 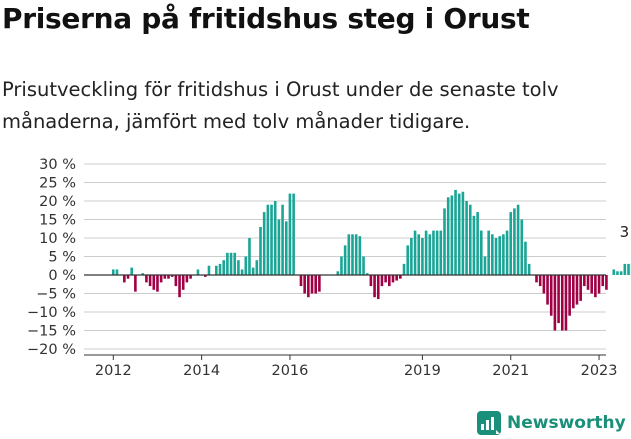 What do you see at coordinates (422, 371) in the screenshot?
I see `x-tick-label: 2019` at bounding box center [422, 371].